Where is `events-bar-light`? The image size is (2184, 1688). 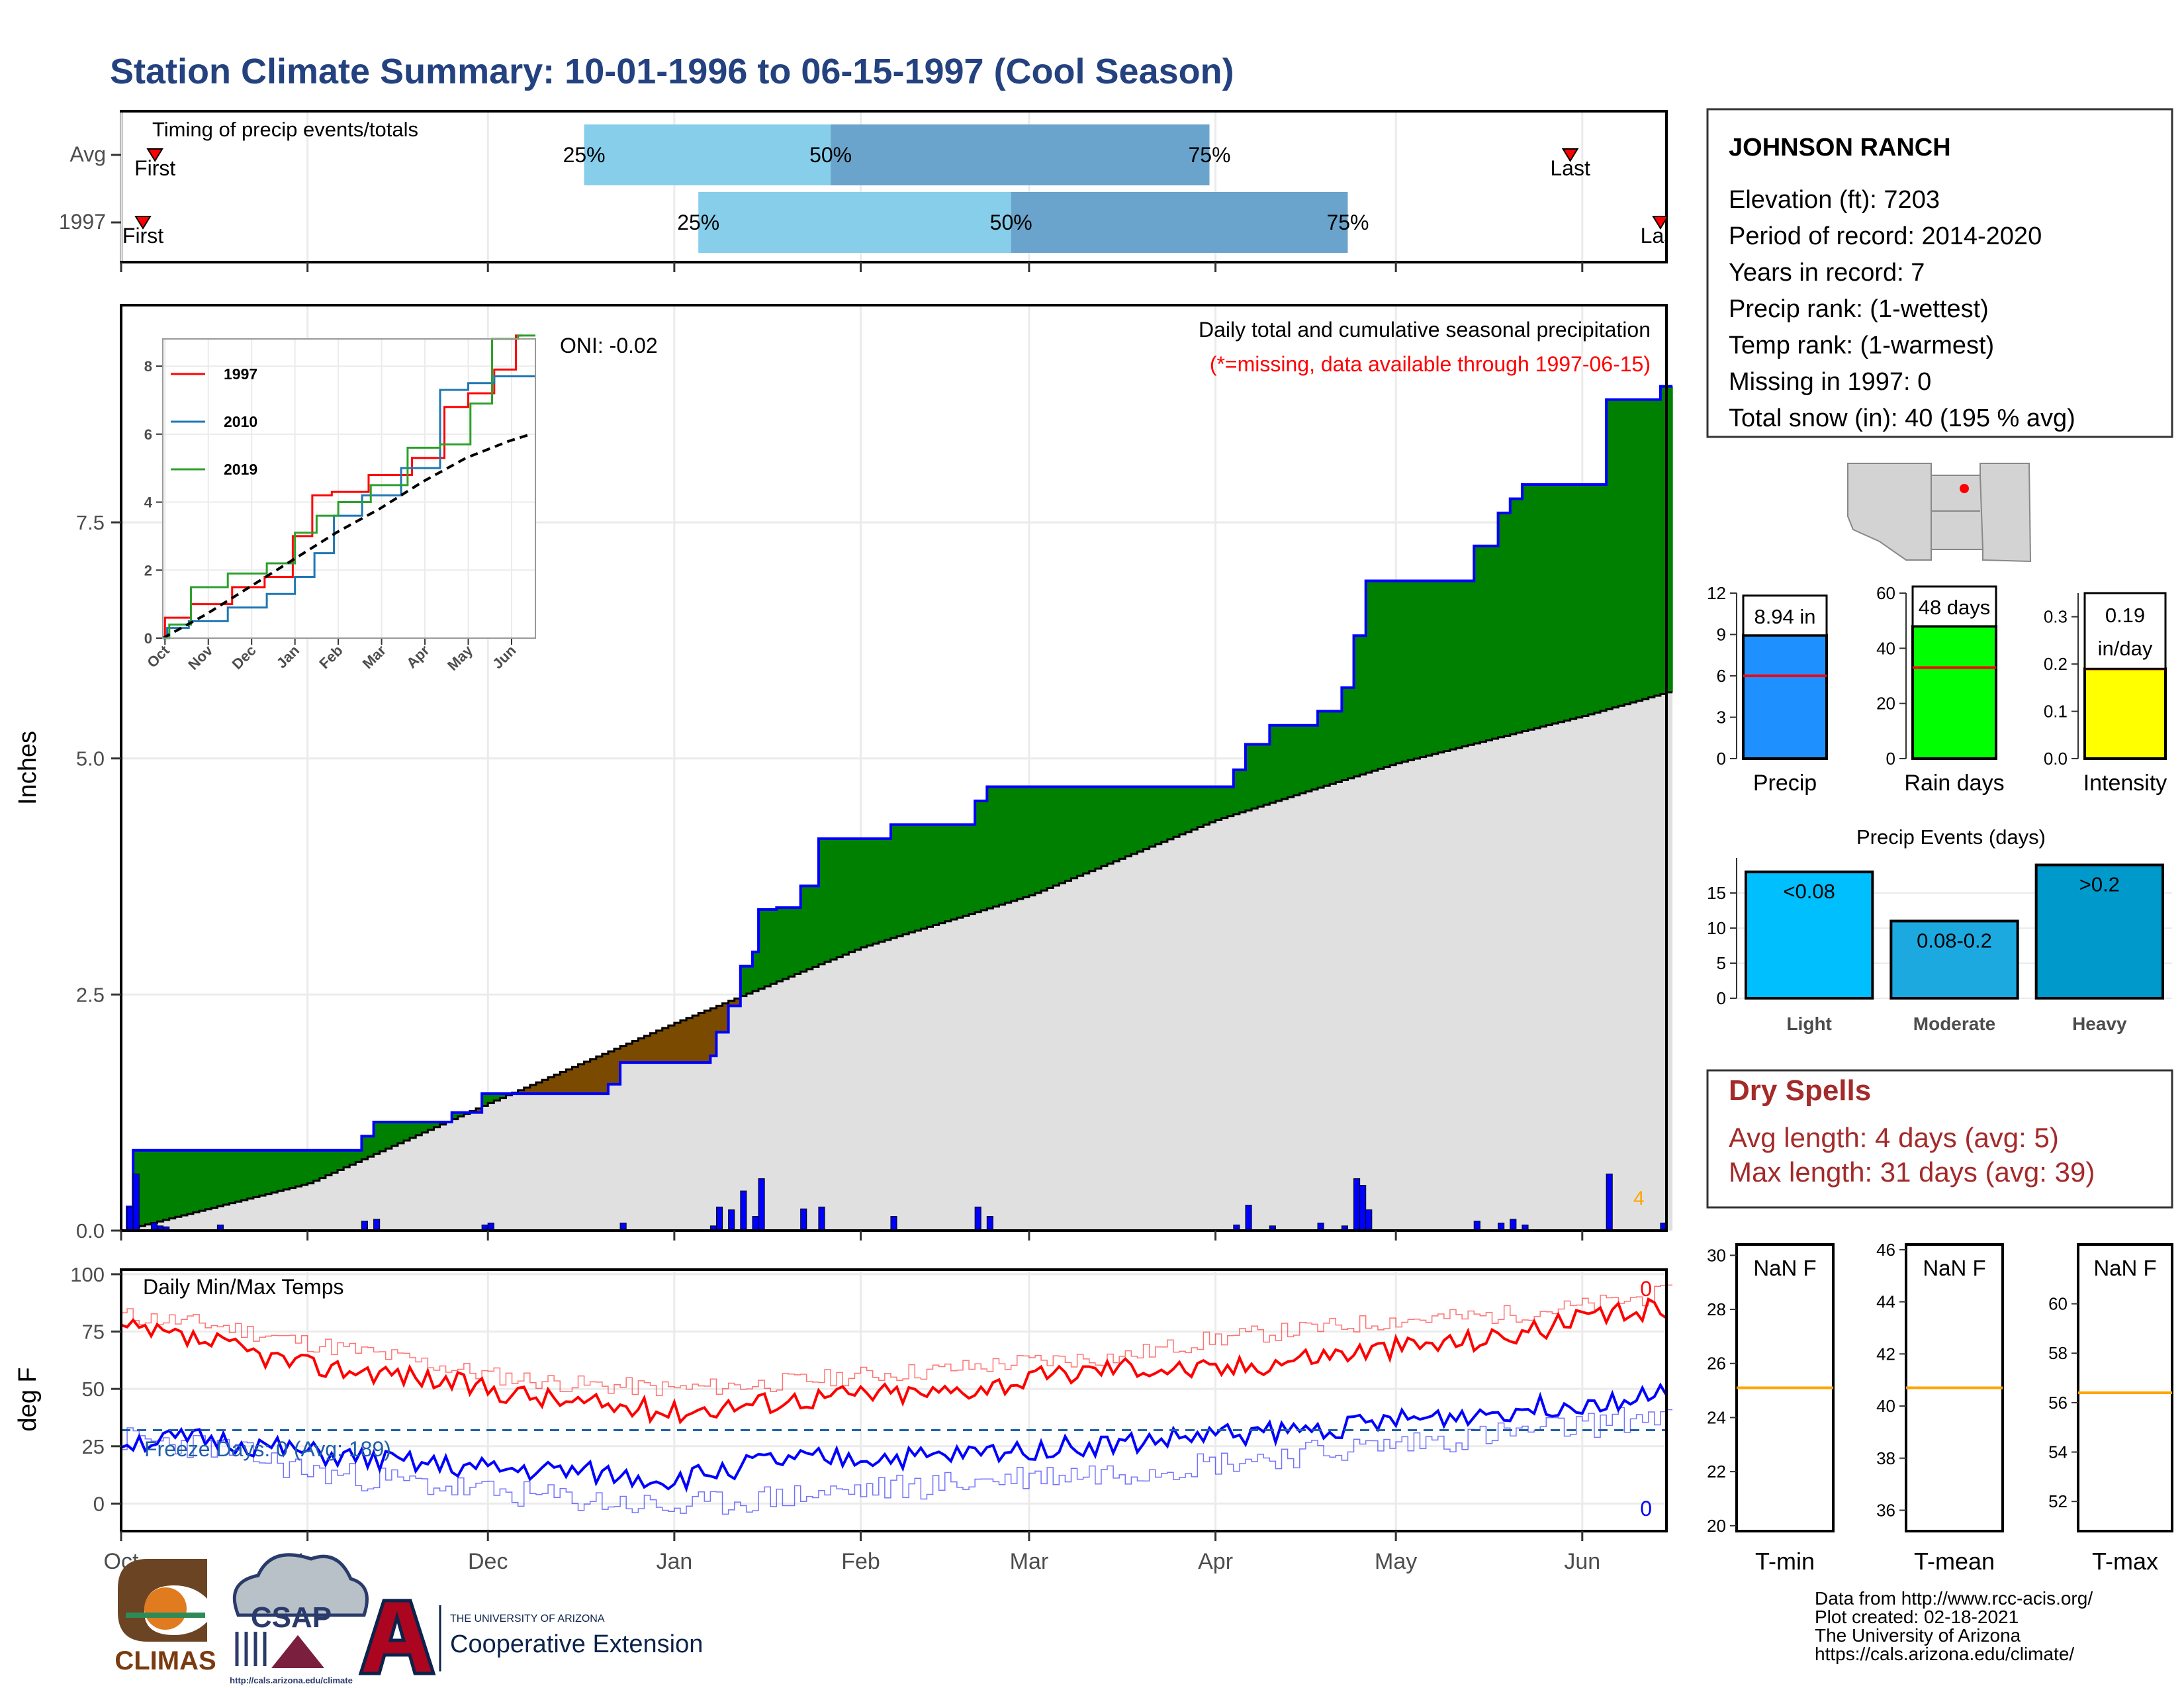 events-bar-light is located at coordinates (1809, 935).